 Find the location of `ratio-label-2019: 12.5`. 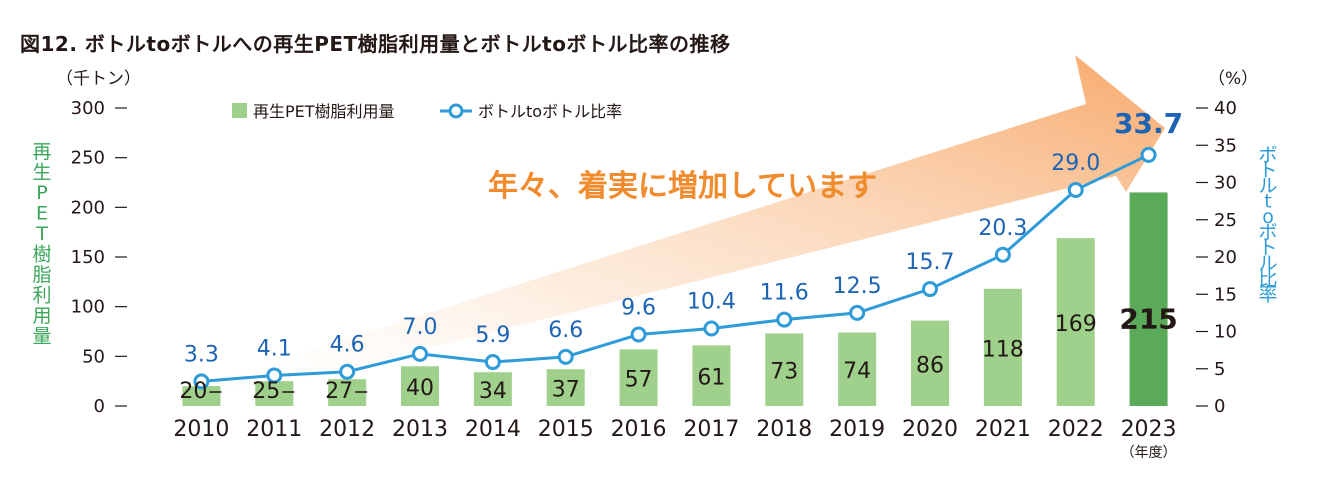

ratio-label-2019: 12.5 is located at coordinates (857, 286).